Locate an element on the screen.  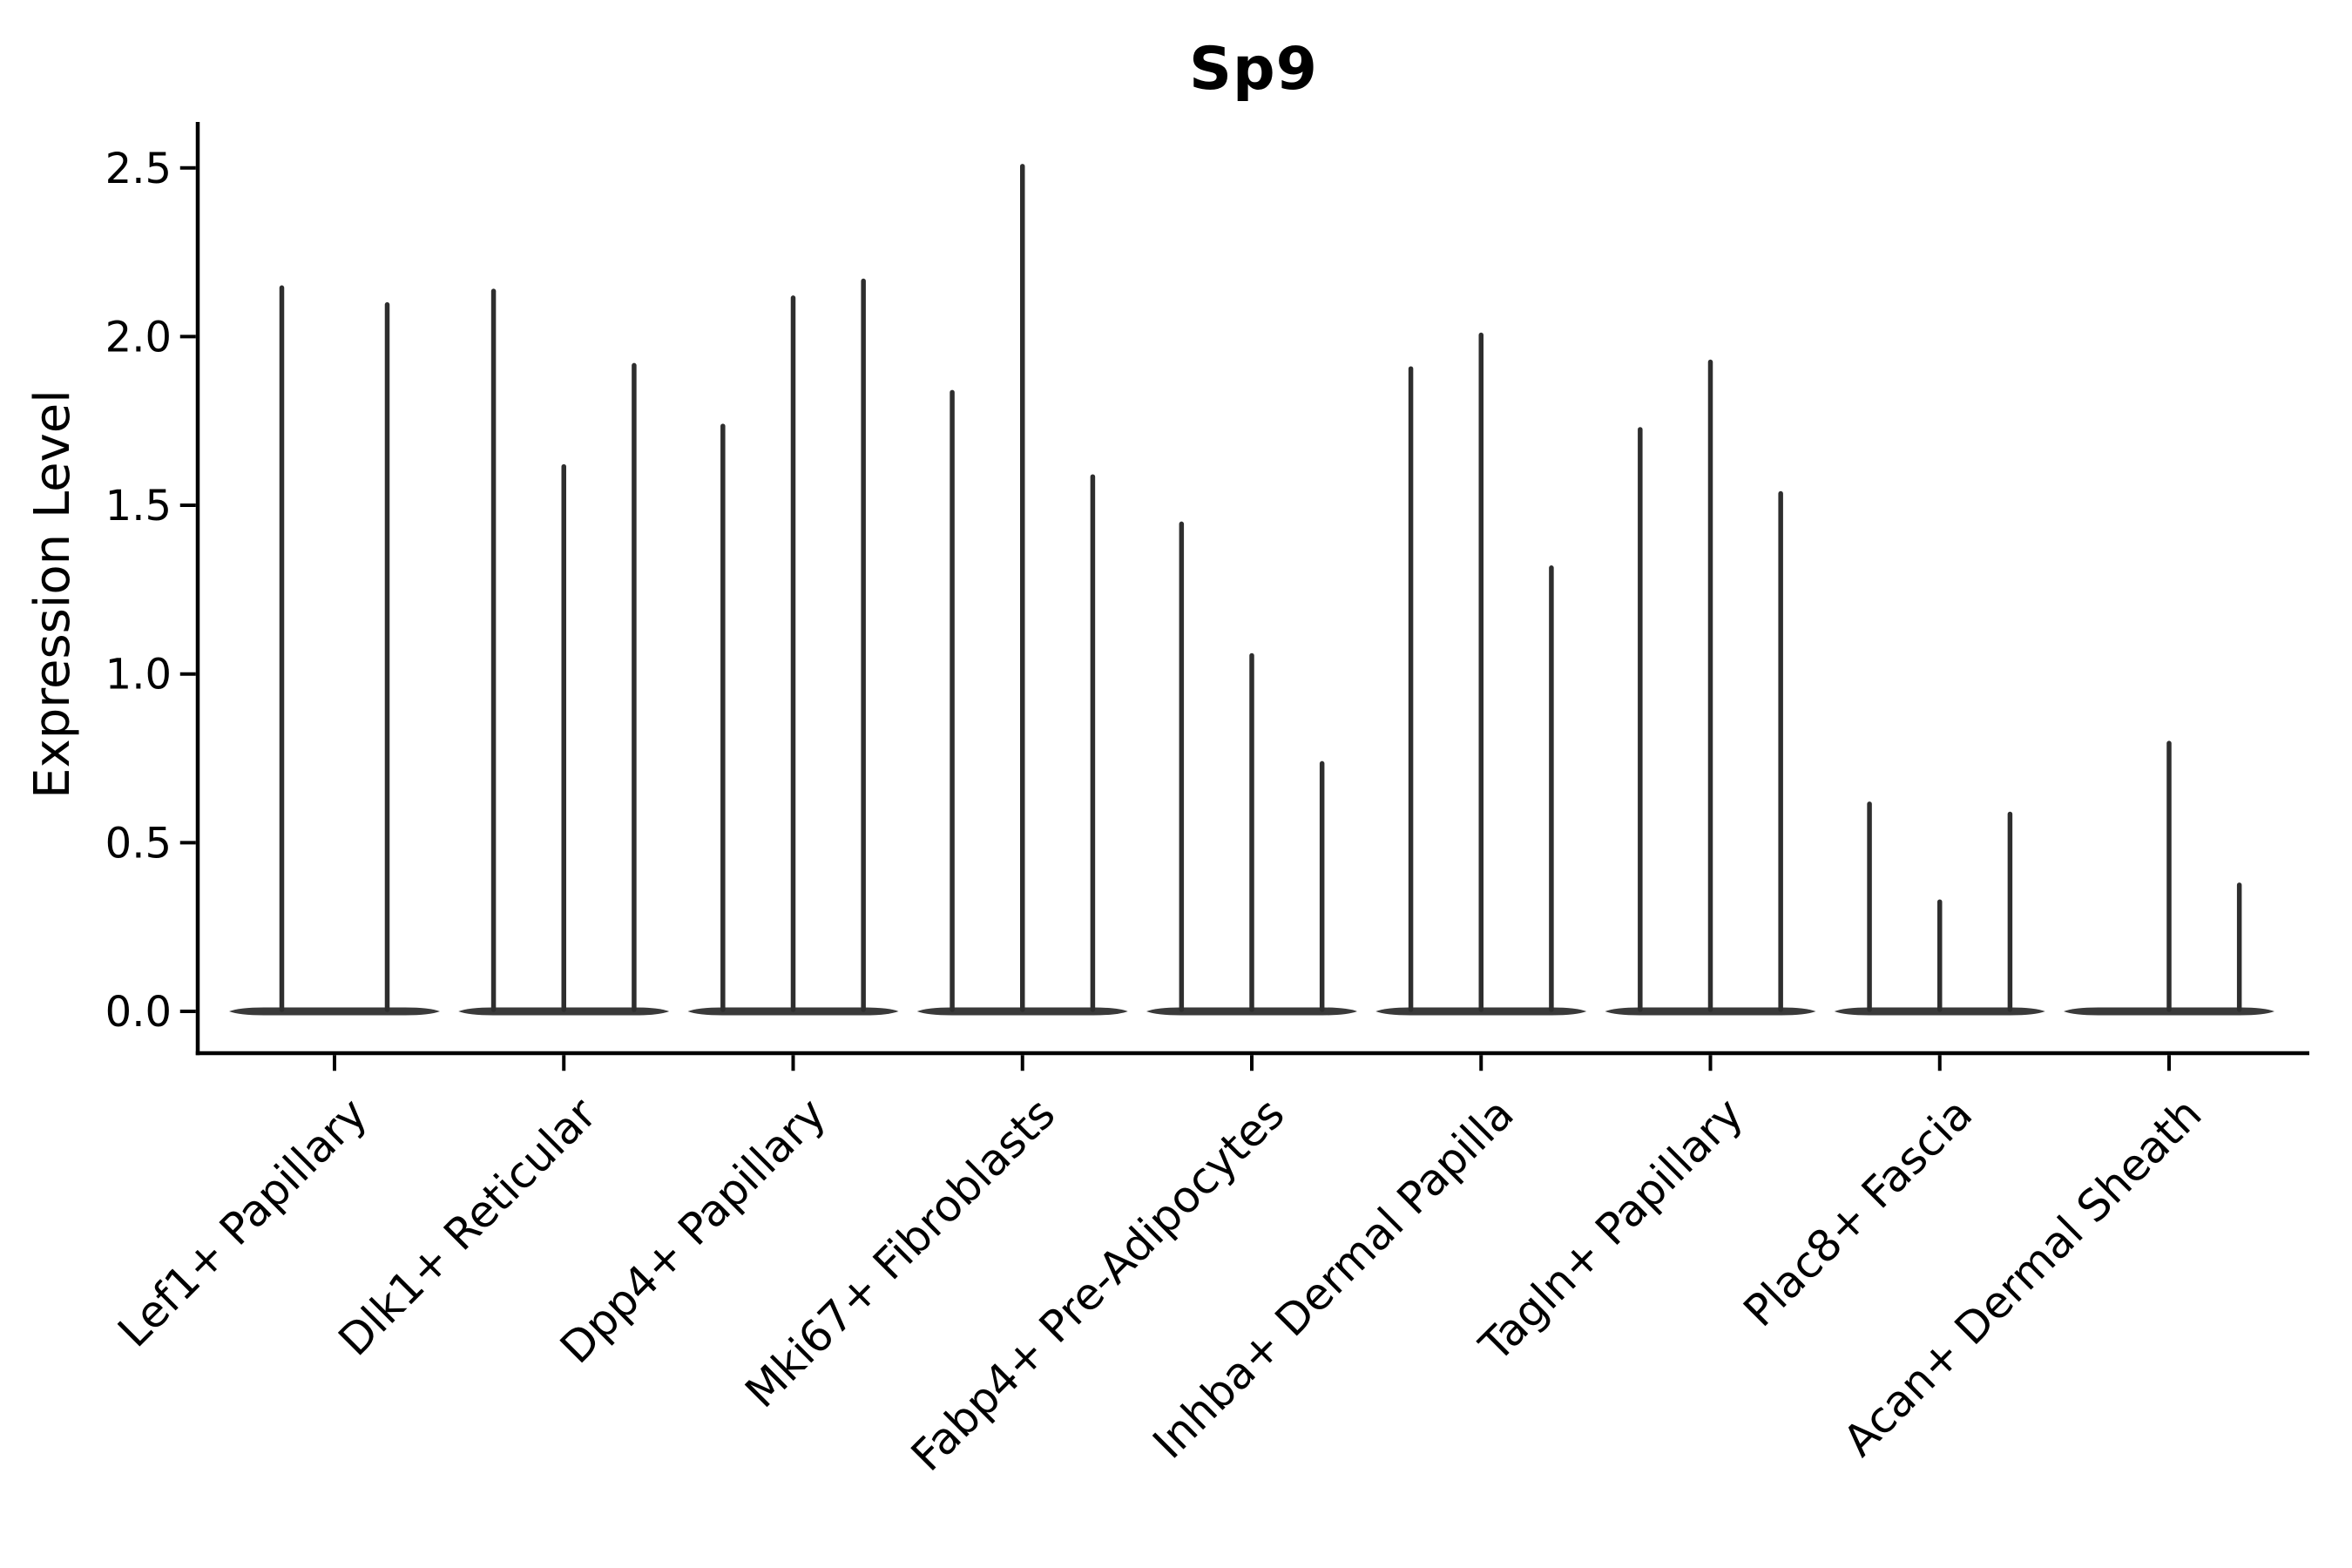
y-tick-label: 1.5 is located at coordinates (138, 506).